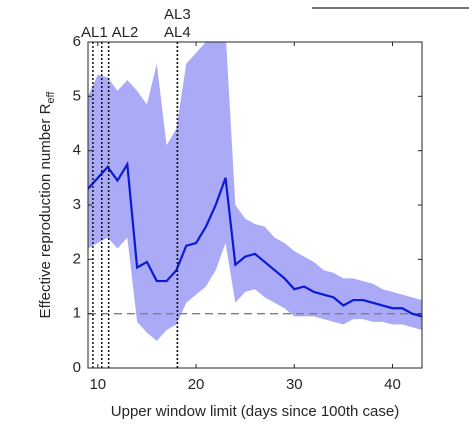 Image resolution: width=469 pixels, height=430 pixels. I want to click on y-tick-label: 4, so click(77, 150).